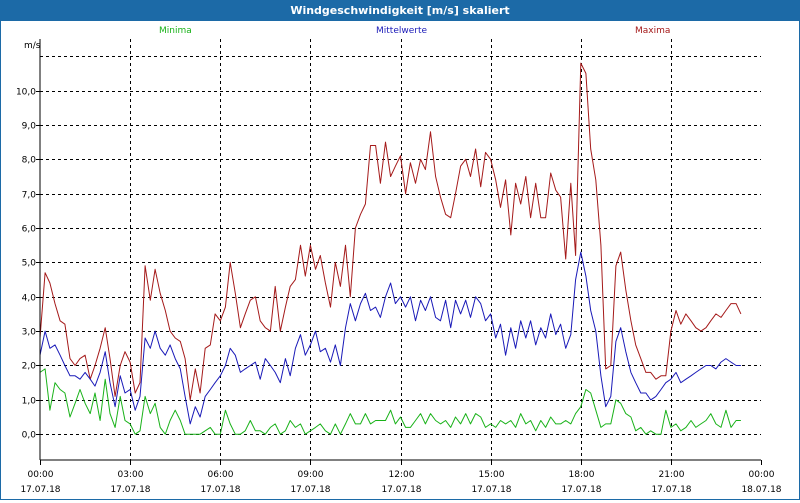  Describe the element at coordinates (401, 31) in the screenshot. I see `legend-mittelwerte: Mittelwerte` at that location.